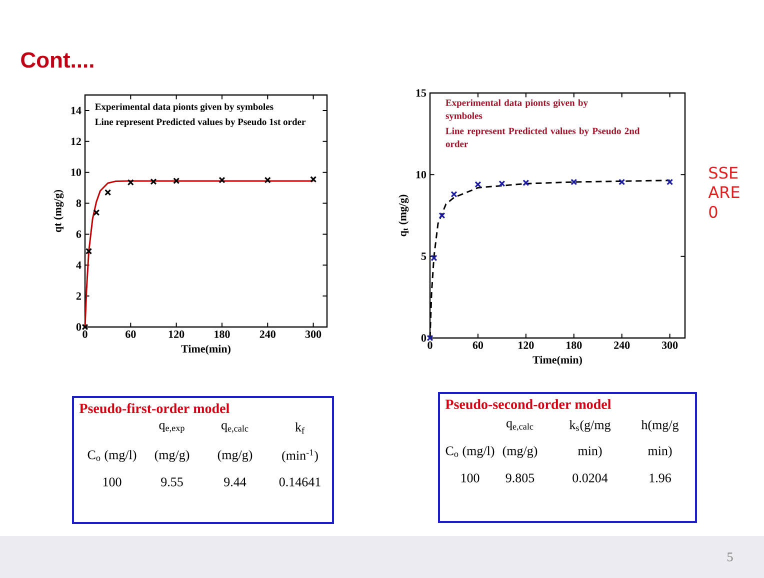 This screenshot has width=764, height=578. I want to click on y-axis-title: qt (mg/g), so click(59, 211).